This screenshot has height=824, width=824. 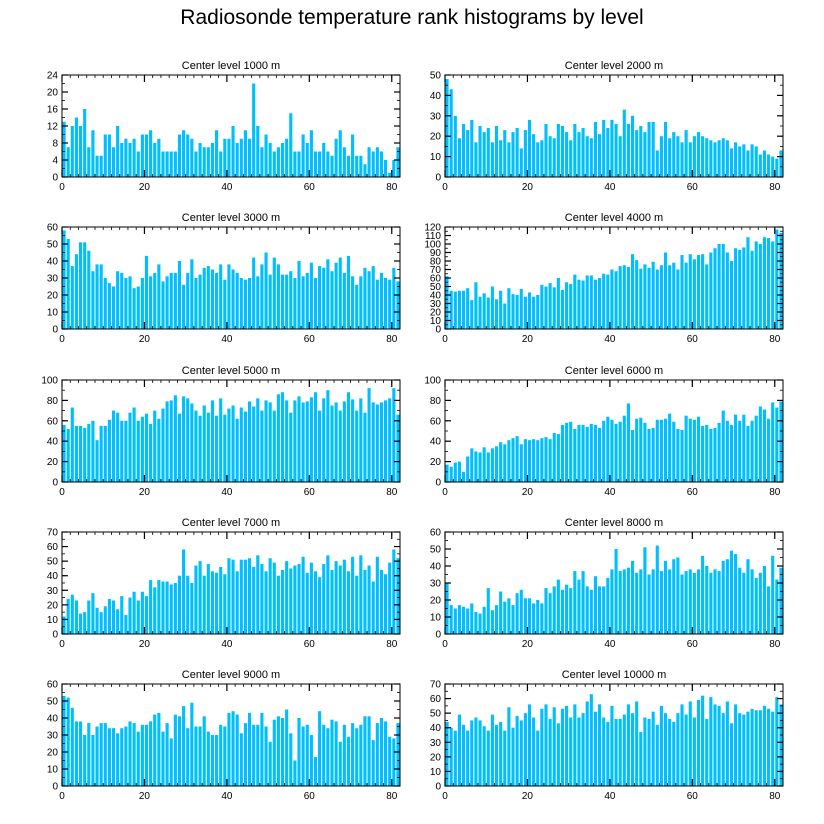 I want to click on y-tick-label: 30, so click(x=436, y=584).